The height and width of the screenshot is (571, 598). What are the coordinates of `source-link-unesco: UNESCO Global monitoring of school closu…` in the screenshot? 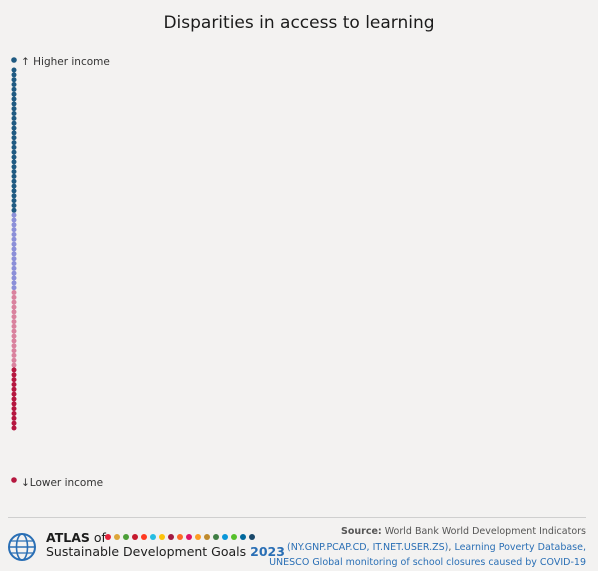 It's located at (427, 562).